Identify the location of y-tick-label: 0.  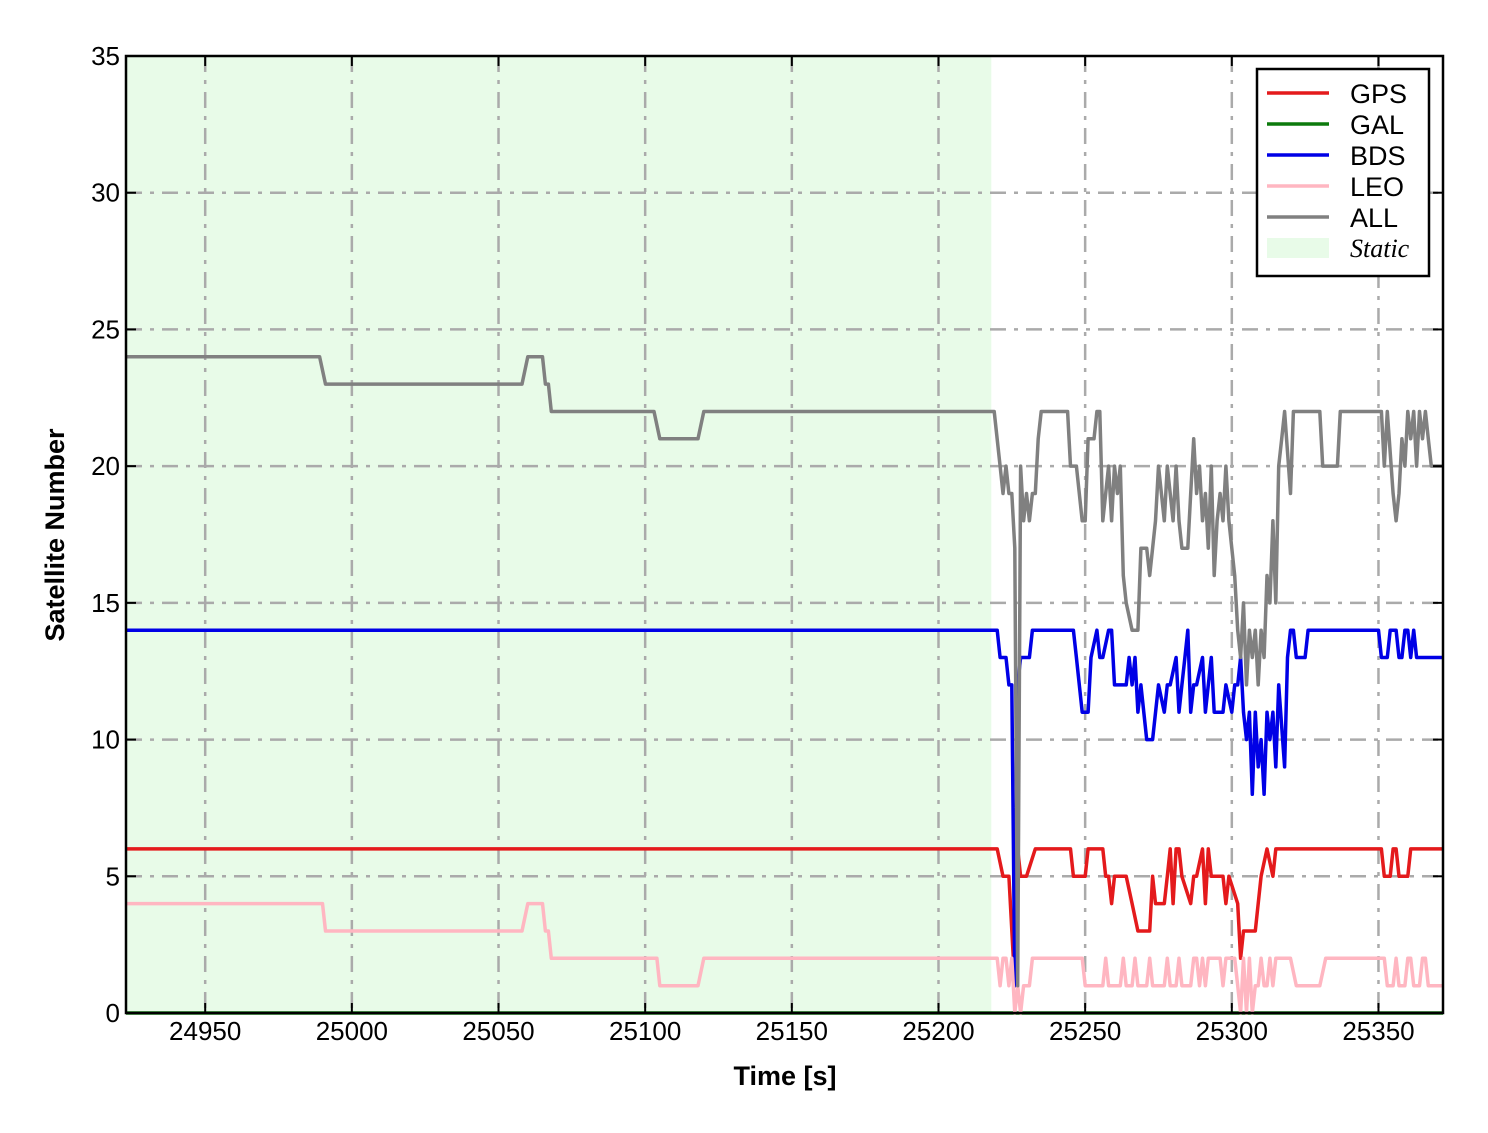
(113, 1013).